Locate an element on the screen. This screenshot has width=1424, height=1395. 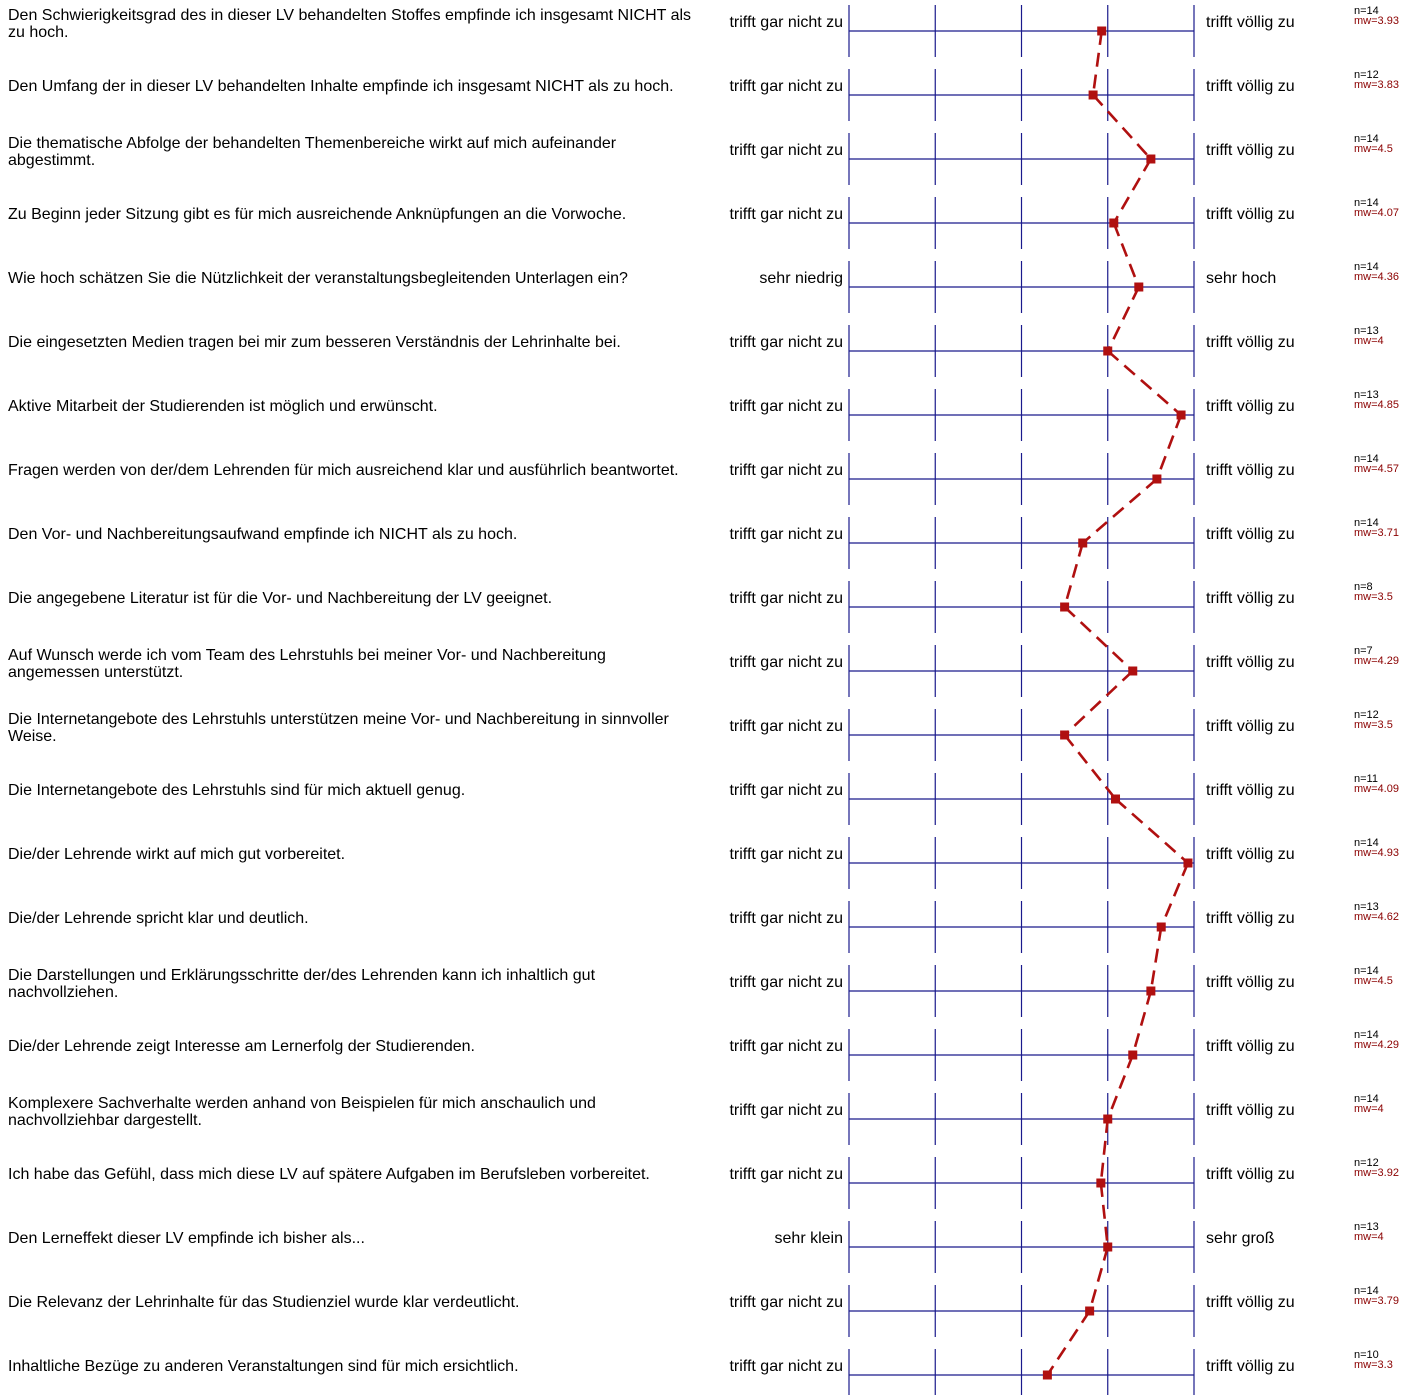
n-label: n=10 is located at coordinates (1366, 1355).